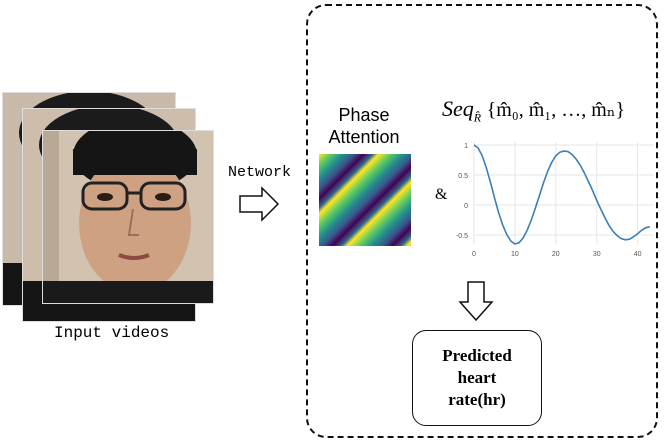 The height and width of the screenshot is (444, 666). Describe the element at coordinates (259, 204) in the screenshot. I see `network-arrow-icon` at that location.